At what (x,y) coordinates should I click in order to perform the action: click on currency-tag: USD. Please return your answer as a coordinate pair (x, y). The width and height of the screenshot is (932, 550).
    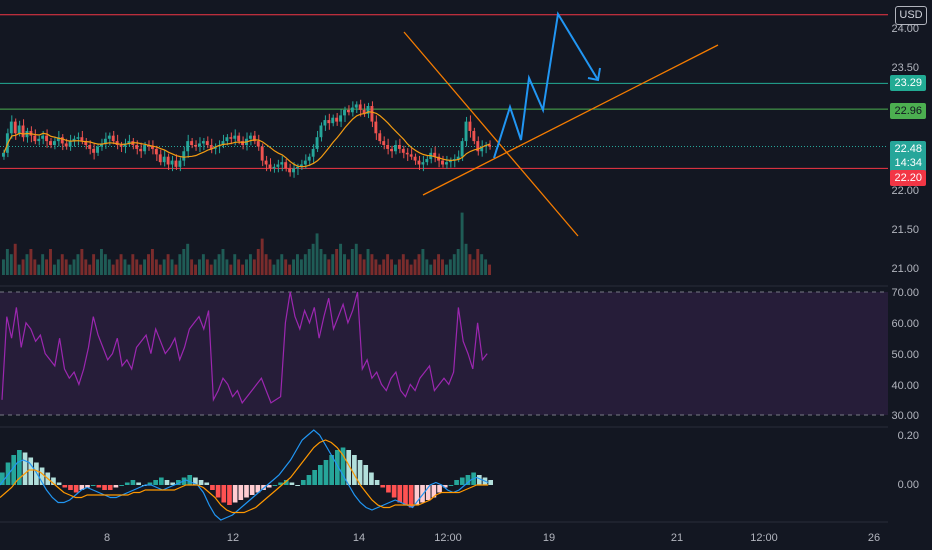
    Looking at the image, I should click on (911, 15).